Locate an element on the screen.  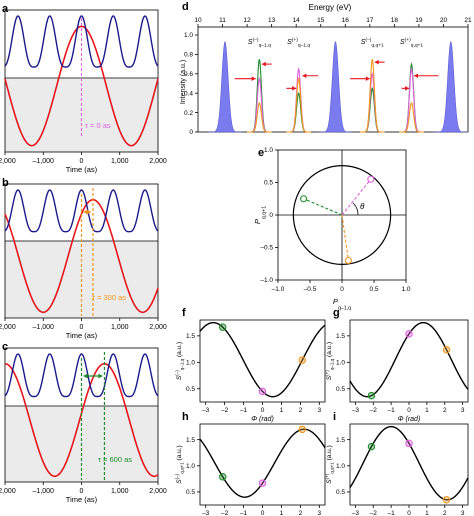
panel-label-g: g is located at coordinates (336, 313).